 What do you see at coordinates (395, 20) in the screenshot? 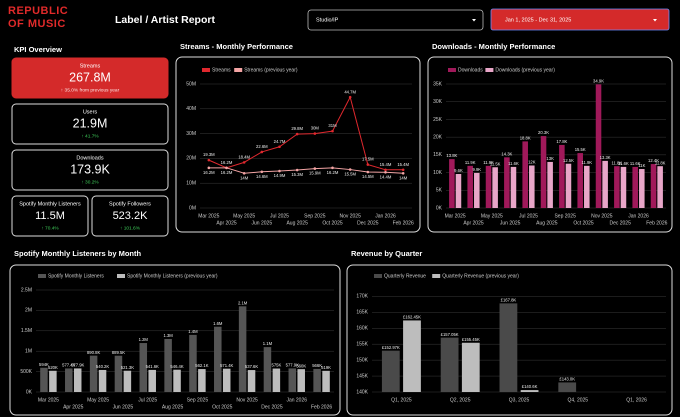
I see `filter-dropdown` at bounding box center [395, 20].